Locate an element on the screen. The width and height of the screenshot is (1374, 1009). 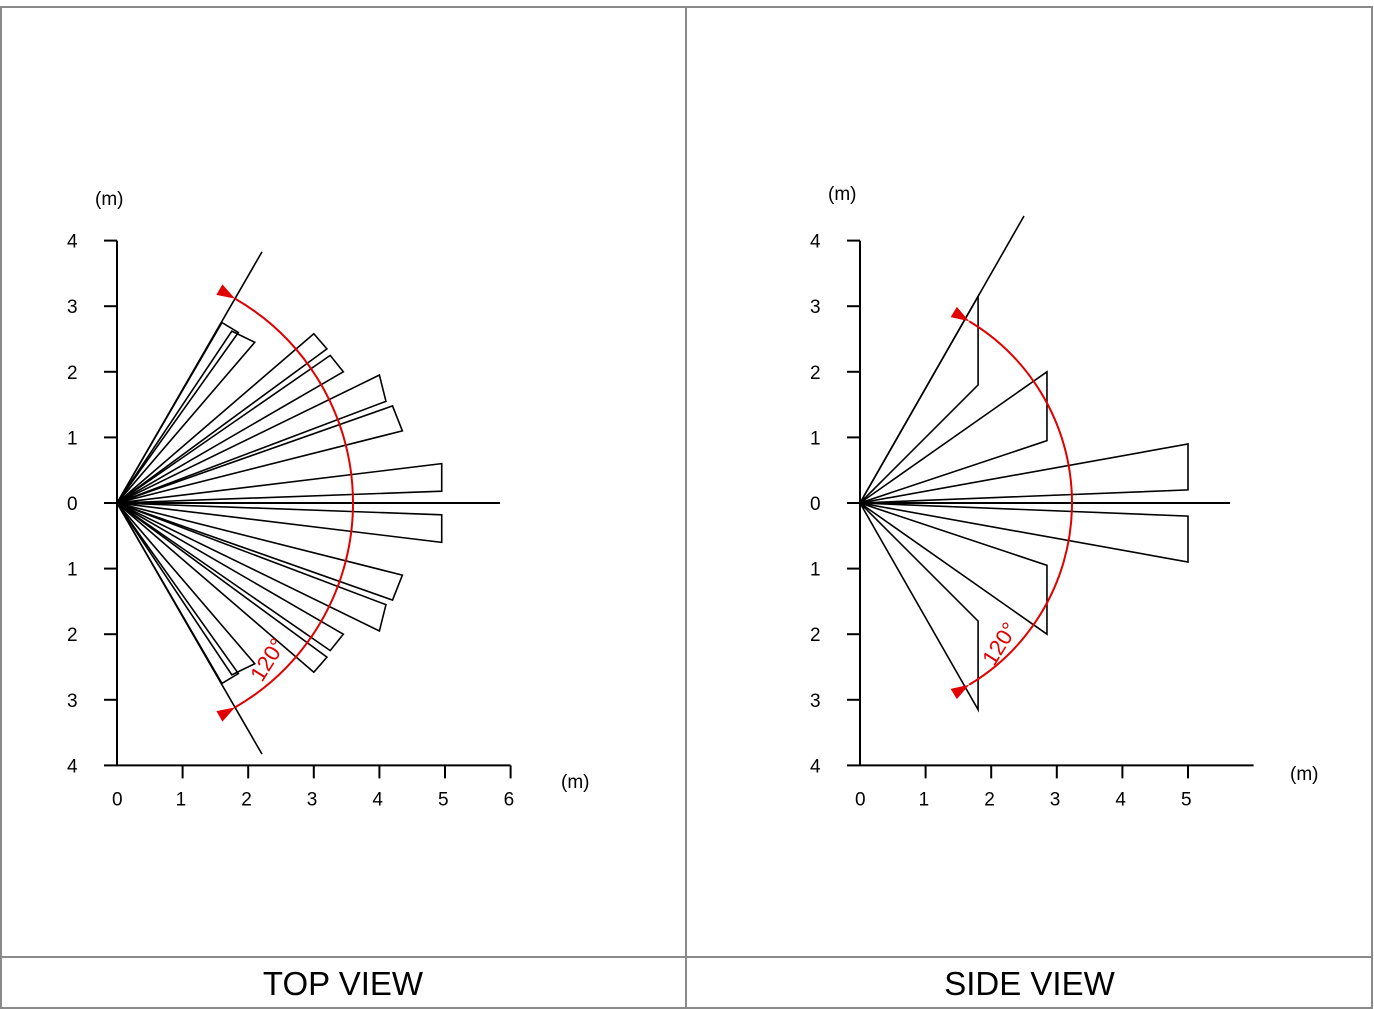
side-angle-label: 120° is located at coordinates (999, 644).